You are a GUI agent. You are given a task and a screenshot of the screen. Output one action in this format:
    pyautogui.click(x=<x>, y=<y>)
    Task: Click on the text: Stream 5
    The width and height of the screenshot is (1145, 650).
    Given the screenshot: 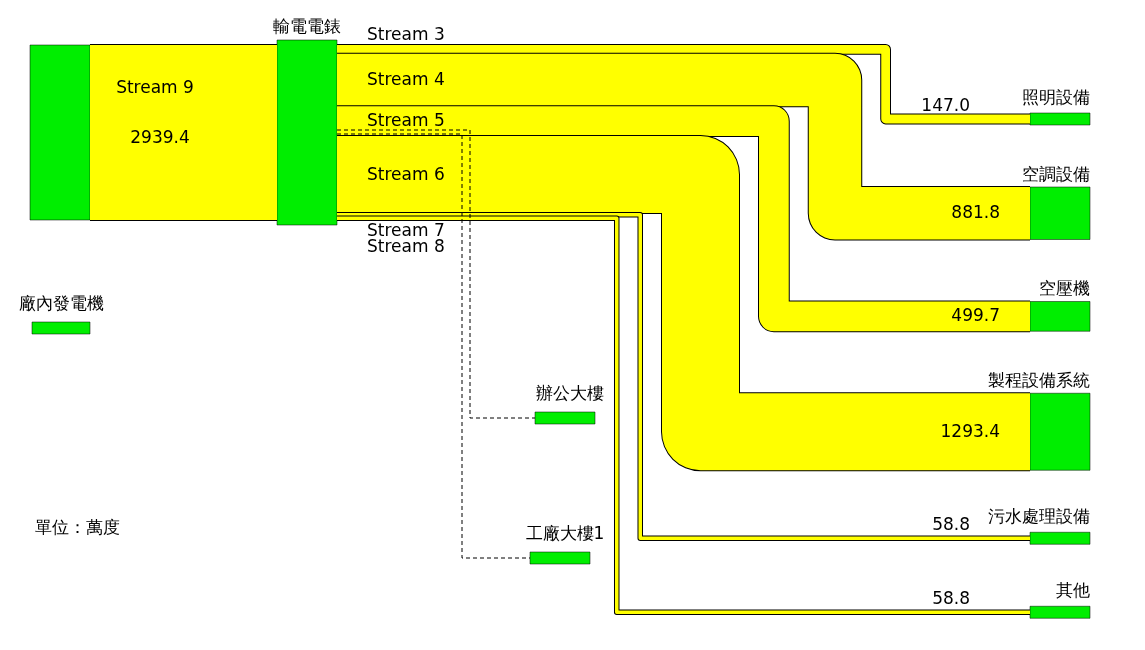 What is the action you would take?
    pyautogui.click(x=406, y=120)
    